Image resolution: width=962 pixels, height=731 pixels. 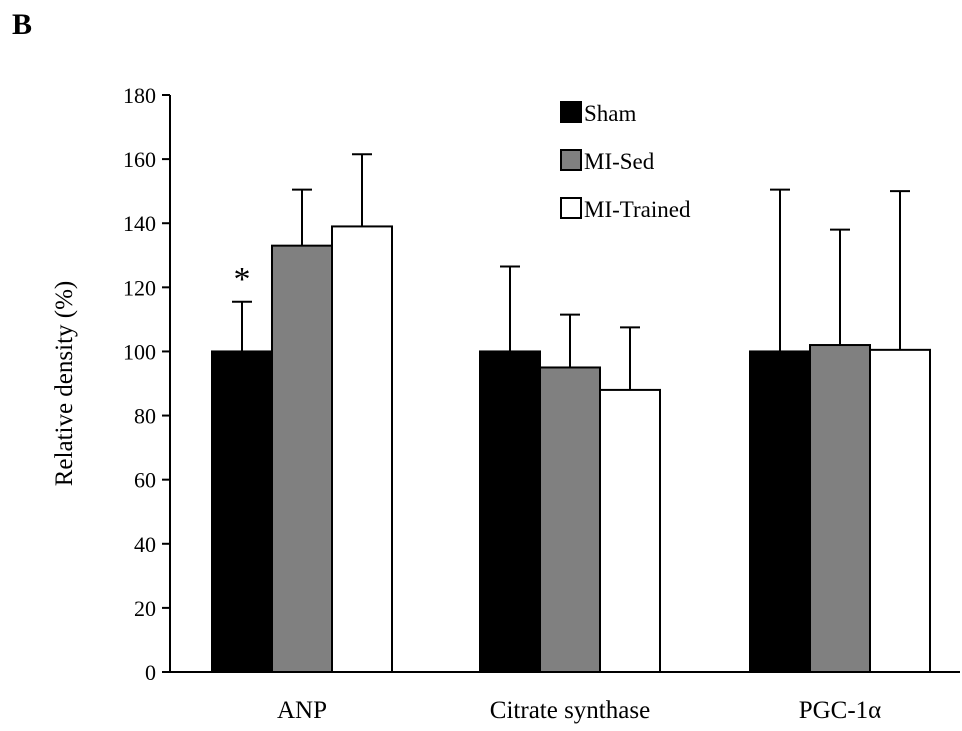 What do you see at coordinates (145, 544) in the screenshot?
I see `y-tick-label: 40` at bounding box center [145, 544].